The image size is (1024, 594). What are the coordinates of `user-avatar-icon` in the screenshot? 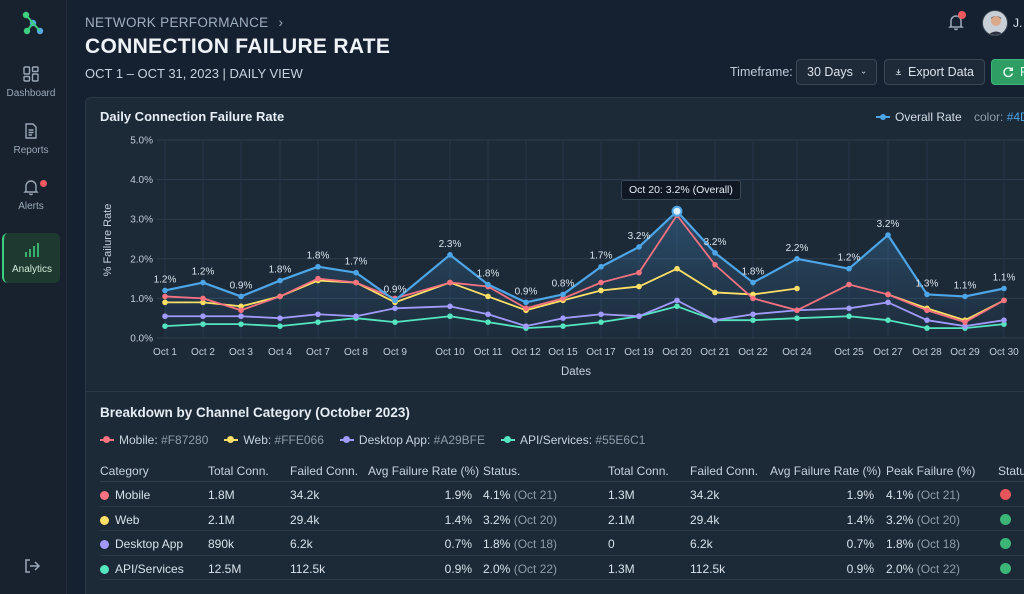 It's located at (995, 23).